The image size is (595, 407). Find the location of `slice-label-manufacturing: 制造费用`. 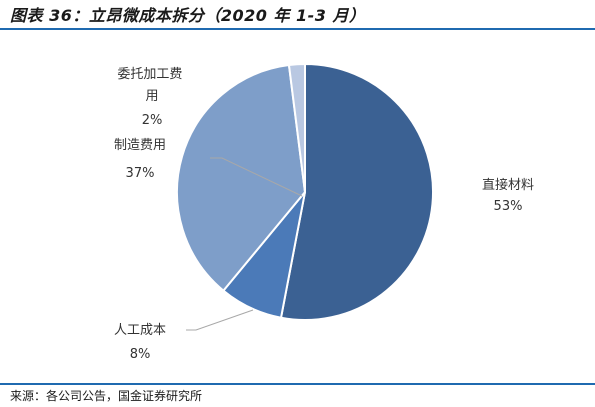

slice-label-manufacturing: 制造费用 is located at coordinates (140, 145).